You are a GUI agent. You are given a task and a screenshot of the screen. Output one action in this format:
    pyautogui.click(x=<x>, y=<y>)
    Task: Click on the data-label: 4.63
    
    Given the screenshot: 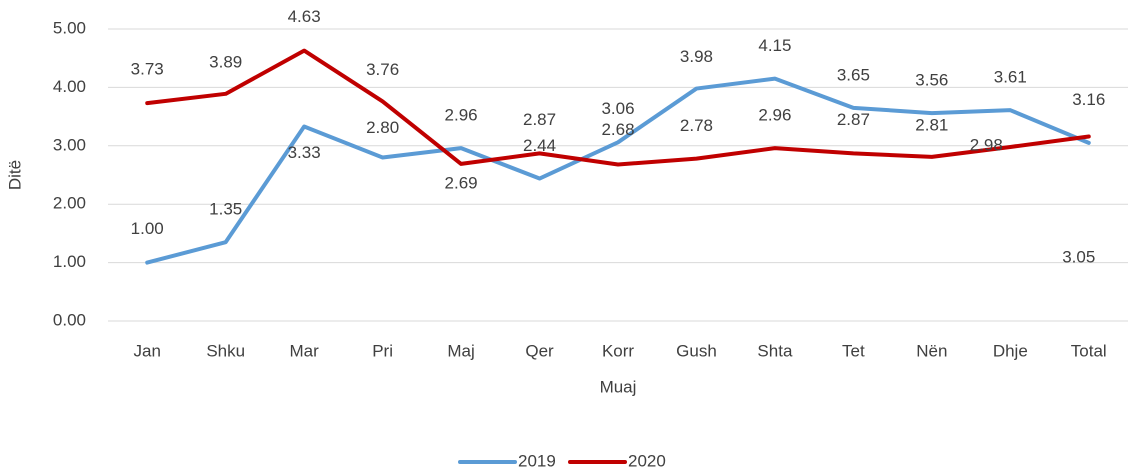 What is the action you would take?
    pyautogui.click(x=304, y=16)
    